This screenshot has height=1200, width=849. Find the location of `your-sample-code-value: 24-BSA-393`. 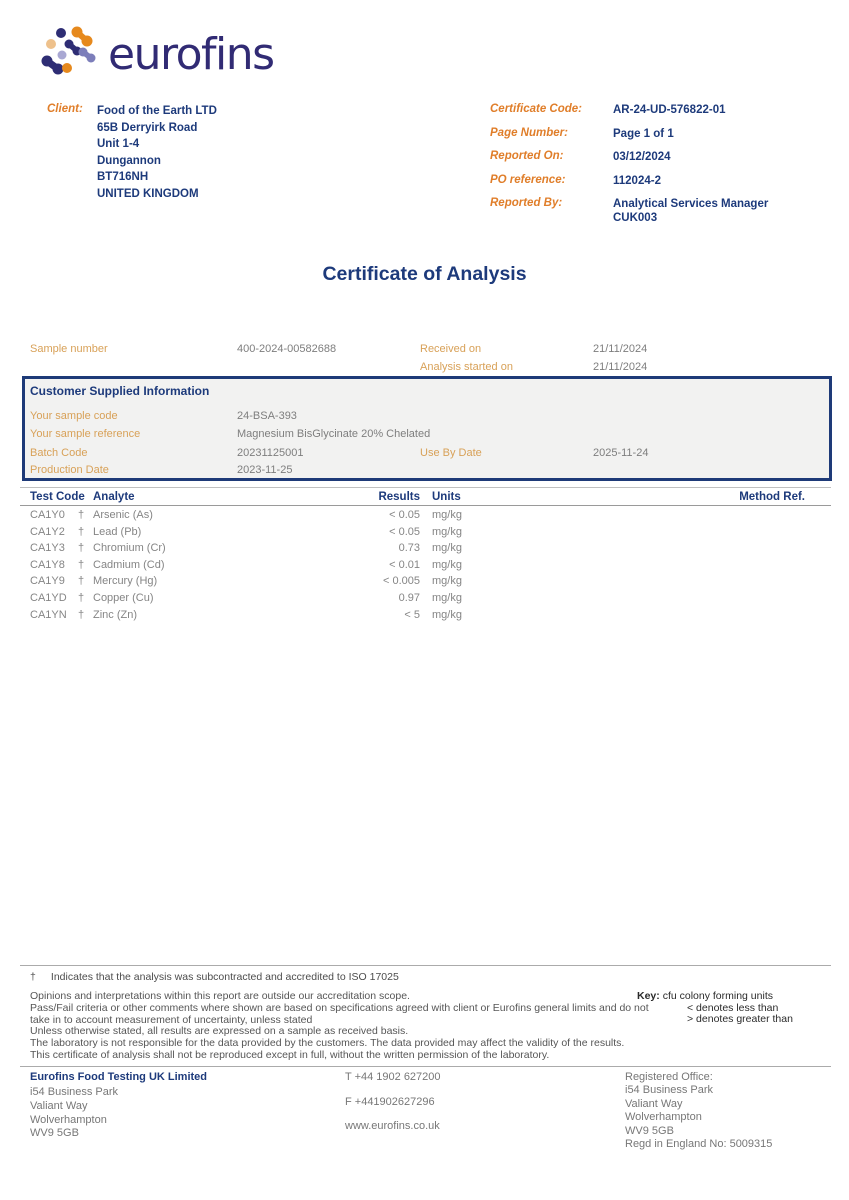

your-sample-code-value: 24-BSA-393 is located at coordinates (267, 416).